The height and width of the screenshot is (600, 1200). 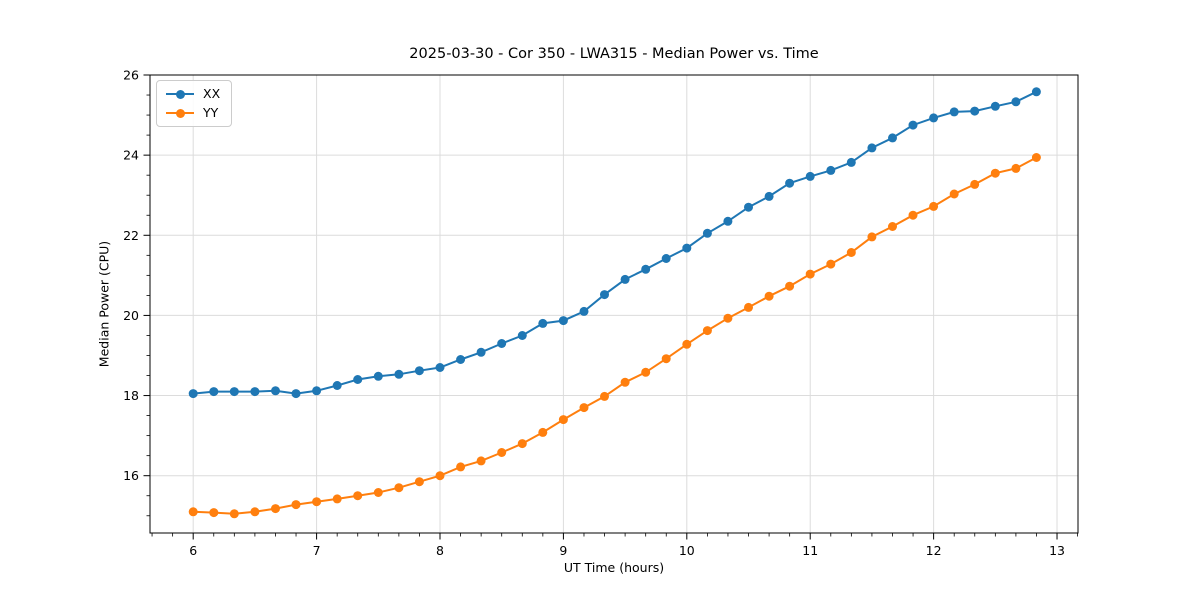 I want to click on legend-item-yy: YY, so click(x=193, y=113).